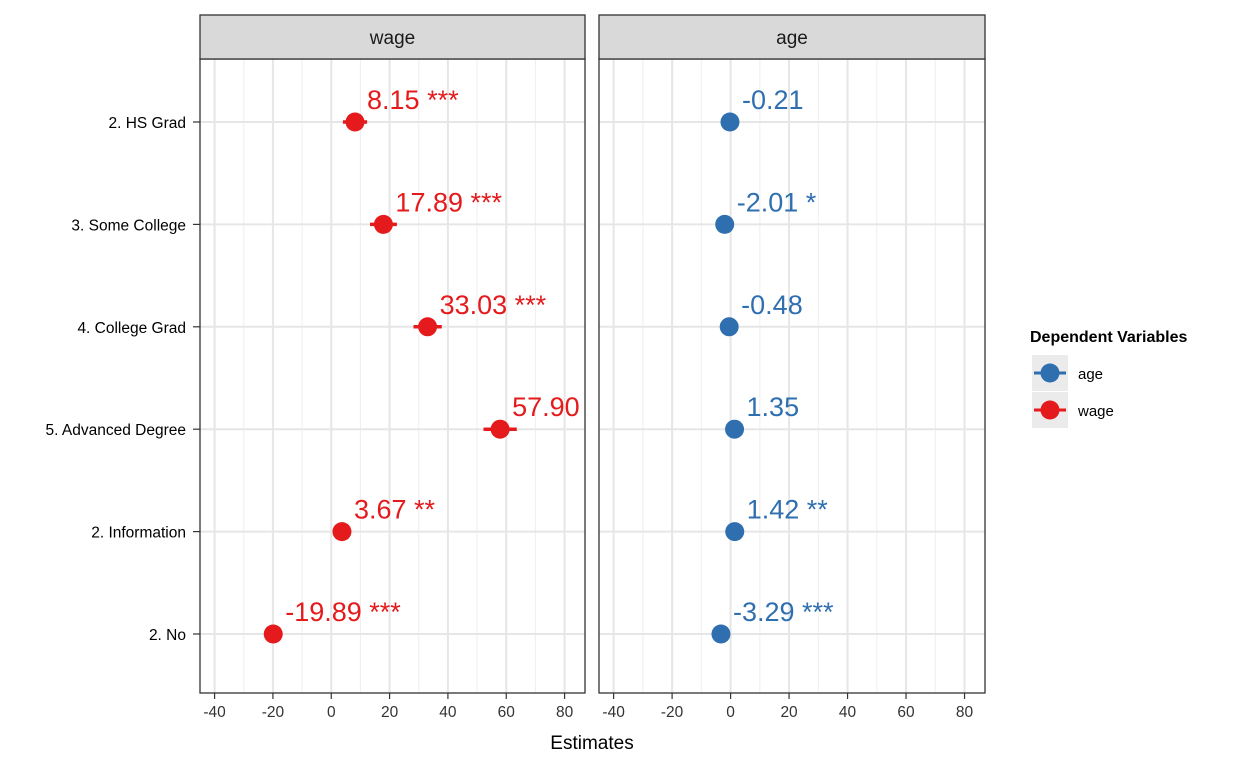 This screenshot has width=1248, height=773. I want to click on legend-label-age: age, so click(1090, 374).